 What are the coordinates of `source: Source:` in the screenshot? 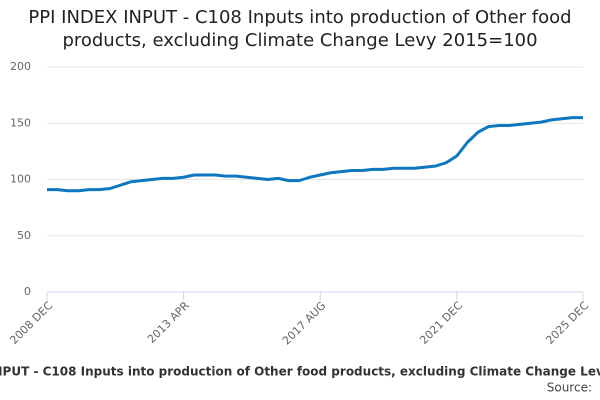 It's located at (569, 388).